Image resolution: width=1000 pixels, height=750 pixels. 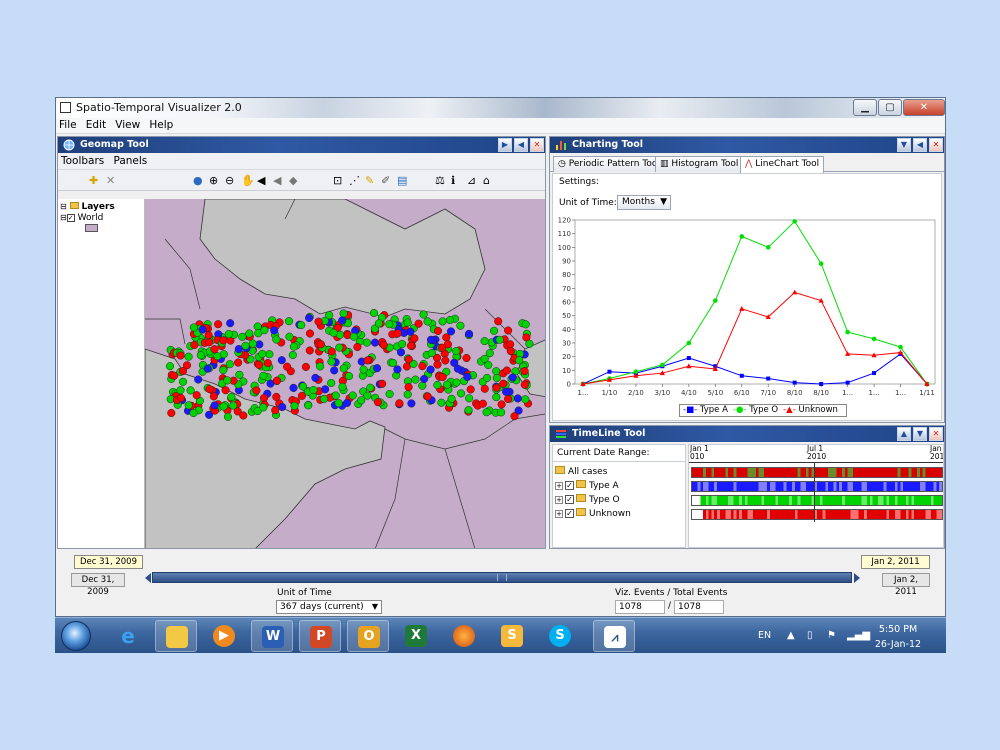 I want to click on timeline-expand-icon: ▲, so click(x=904, y=434).